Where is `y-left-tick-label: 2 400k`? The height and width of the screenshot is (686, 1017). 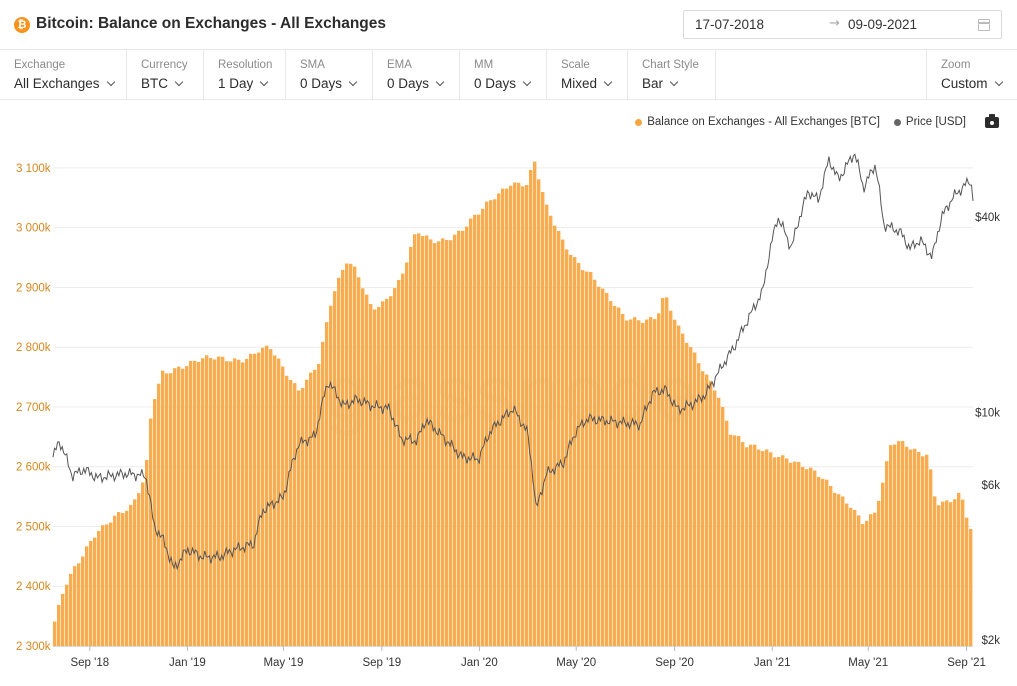
y-left-tick-label: 2 400k is located at coordinates (33, 587).